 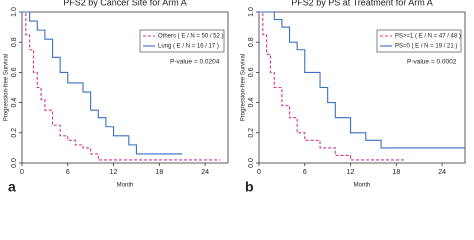 What do you see at coordinates (426, 47) in the screenshot?
I see `legend-label: PS=0 ( E / N = 19 / 21 )` at bounding box center [426, 47].